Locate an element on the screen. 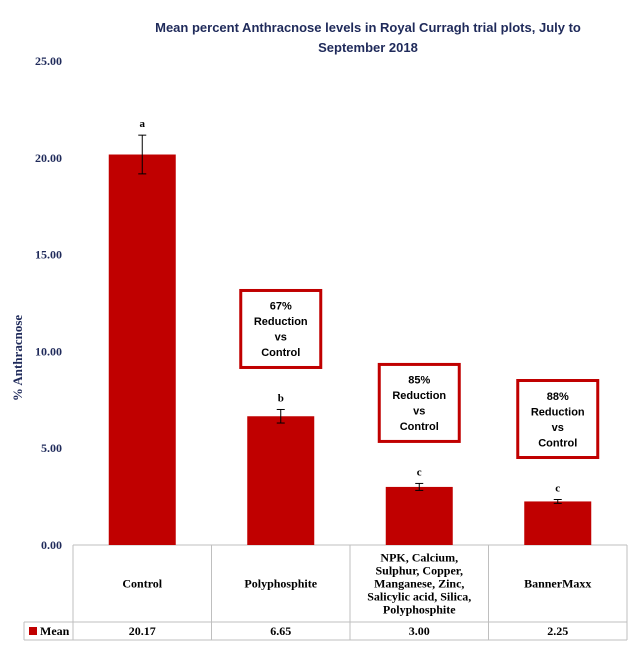 The image size is (641, 656). reduction-text-1: vs is located at coordinates (281, 338).